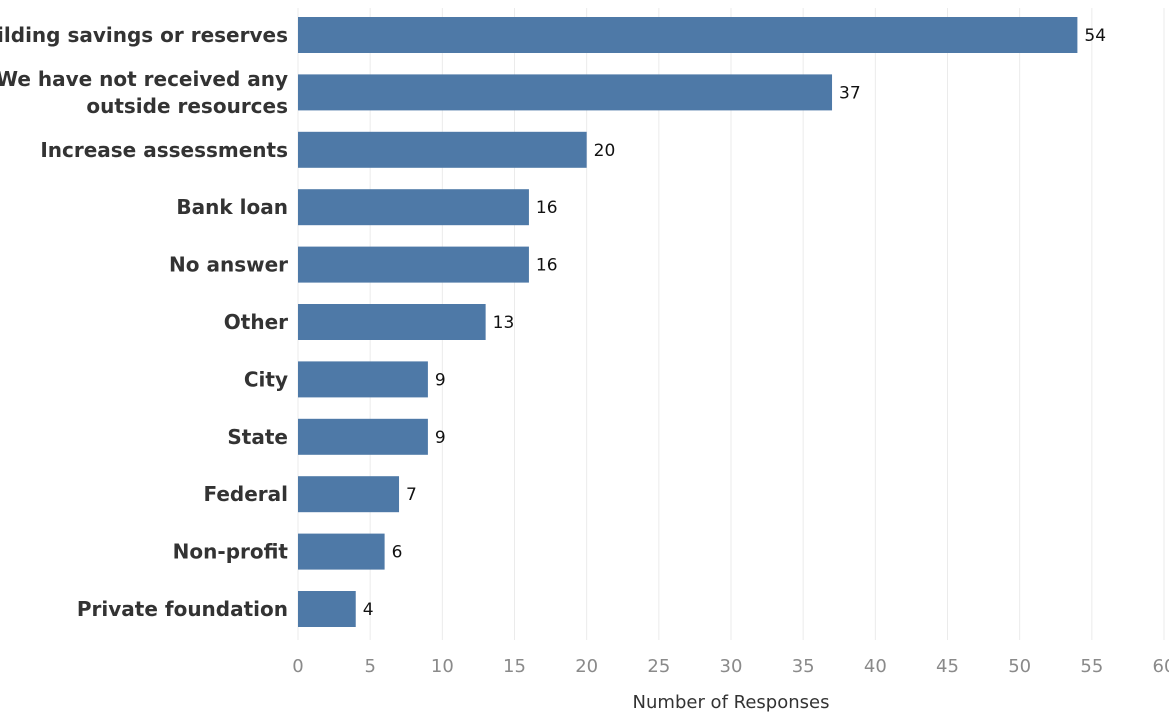 The width and height of the screenshot is (1169, 715). I want to click on category-label-line: Private foundation, so click(182, 609).